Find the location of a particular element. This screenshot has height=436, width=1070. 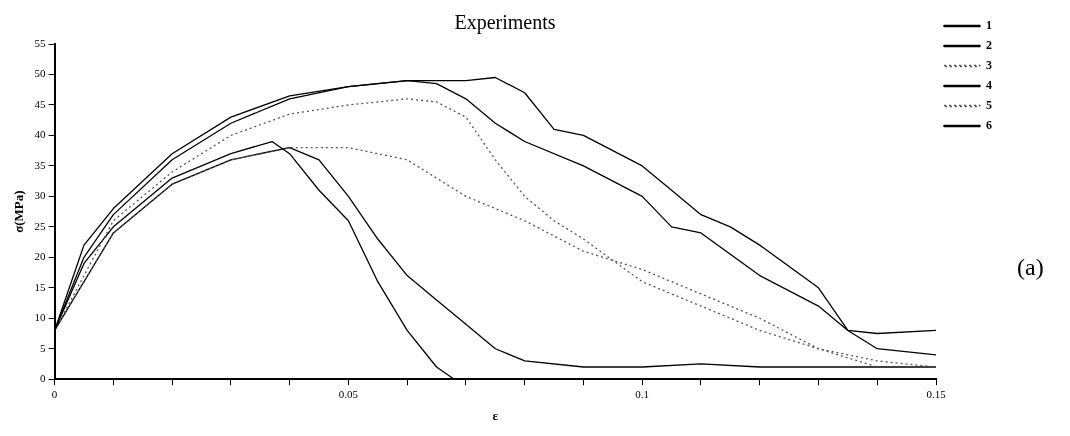

y-tick-label: 45 is located at coordinates (40, 103).